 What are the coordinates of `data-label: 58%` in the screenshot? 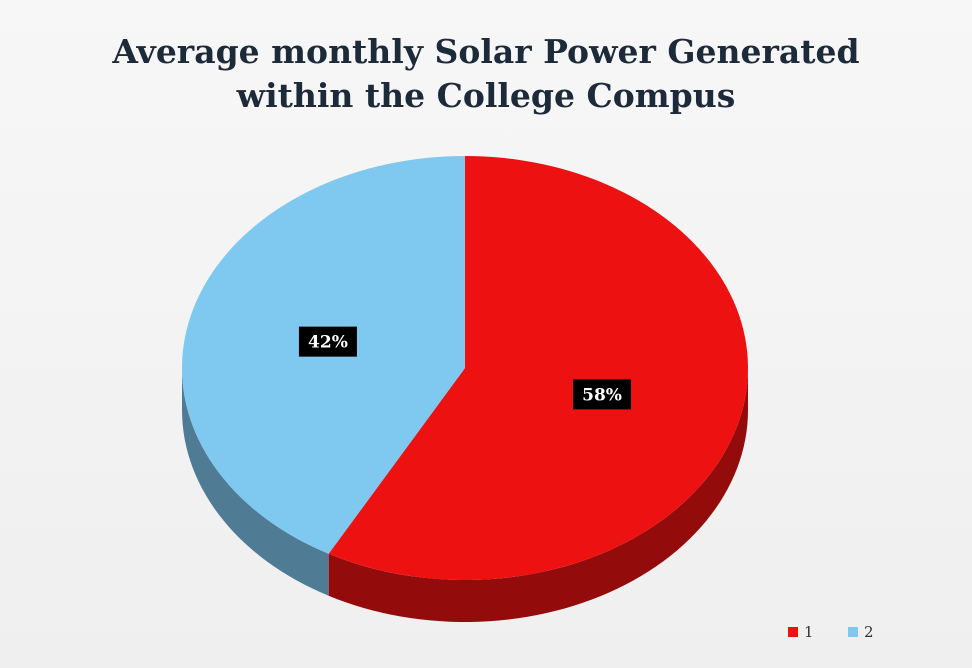 It's located at (602, 395).